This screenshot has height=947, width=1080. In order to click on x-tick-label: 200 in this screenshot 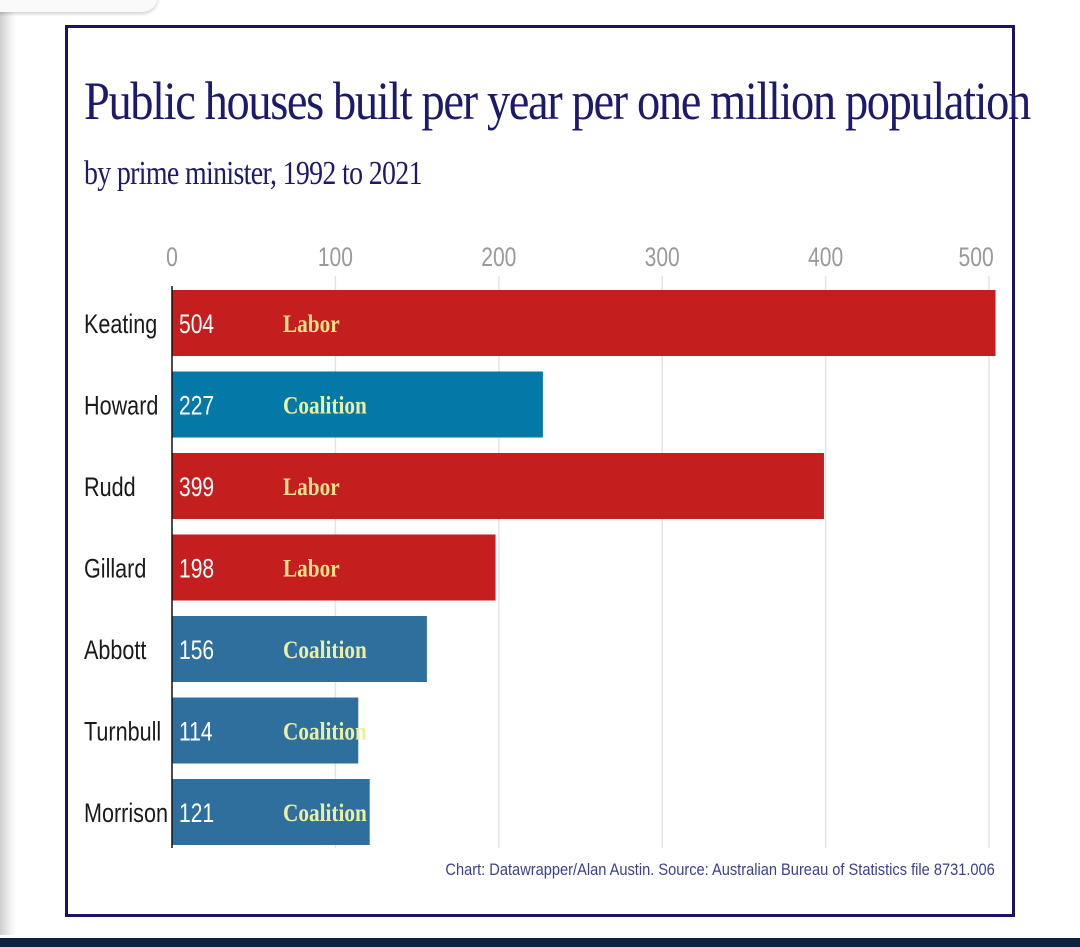, I will do `click(498, 258)`.